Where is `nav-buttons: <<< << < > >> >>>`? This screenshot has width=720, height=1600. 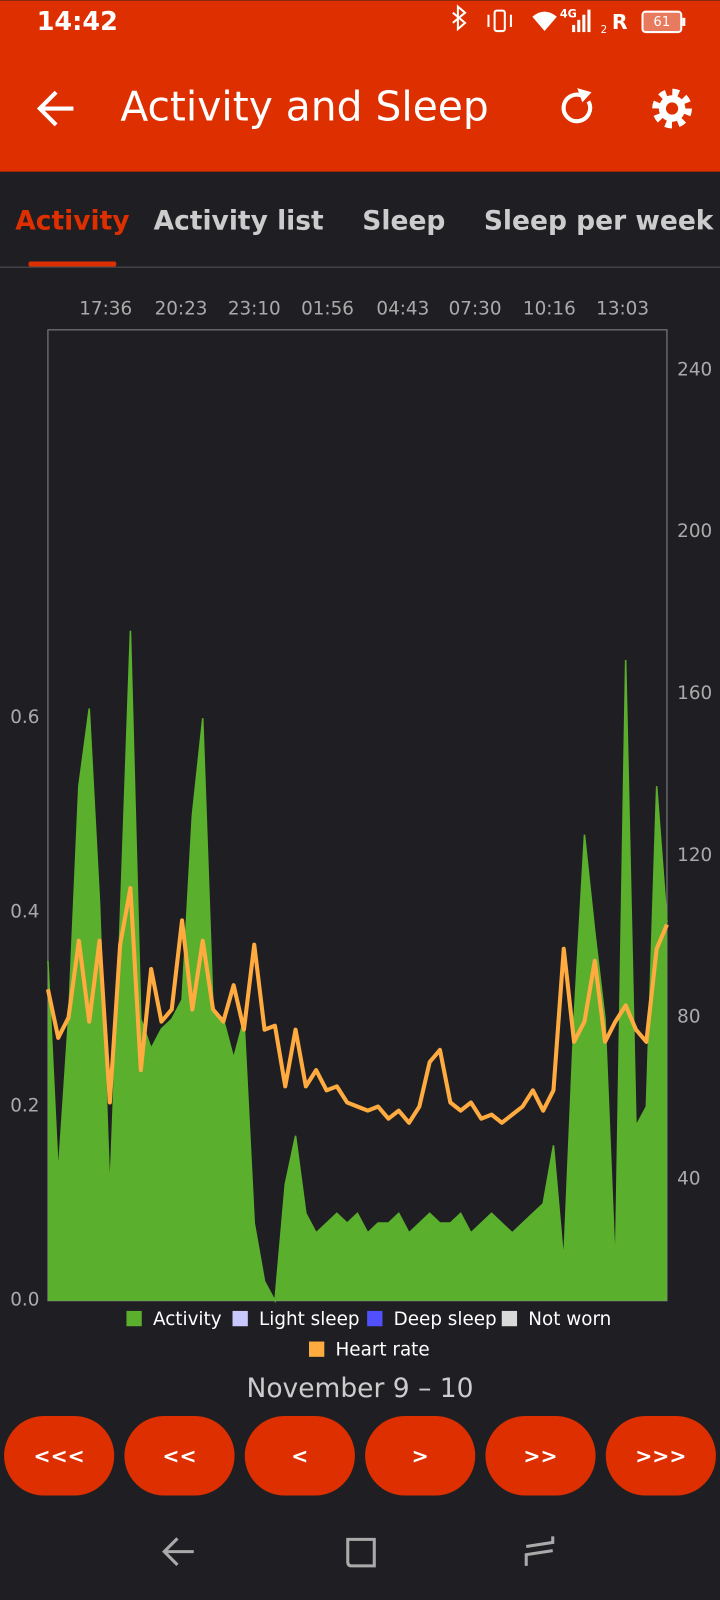 nav-buttons: <<< << < > >> >>> is located at coordinates (360, 1455).